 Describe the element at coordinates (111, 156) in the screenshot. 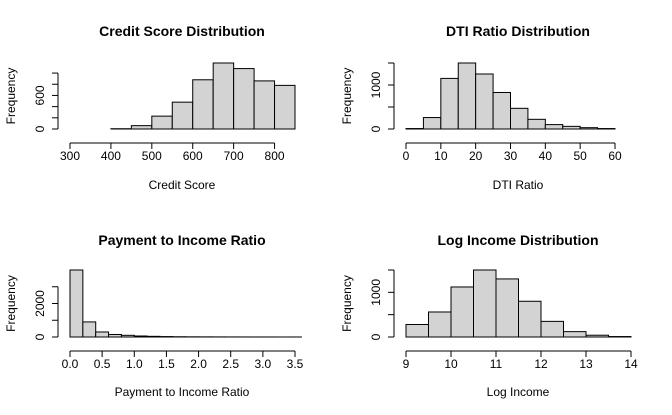

I see `x-tick-label: 400` at that location.